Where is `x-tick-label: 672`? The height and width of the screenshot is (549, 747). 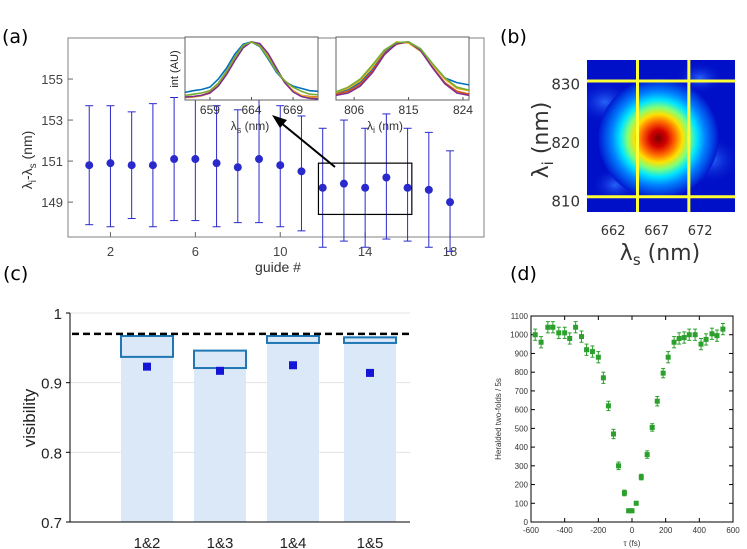 x-tick-label: 672 is located at coordinates (700, 231).